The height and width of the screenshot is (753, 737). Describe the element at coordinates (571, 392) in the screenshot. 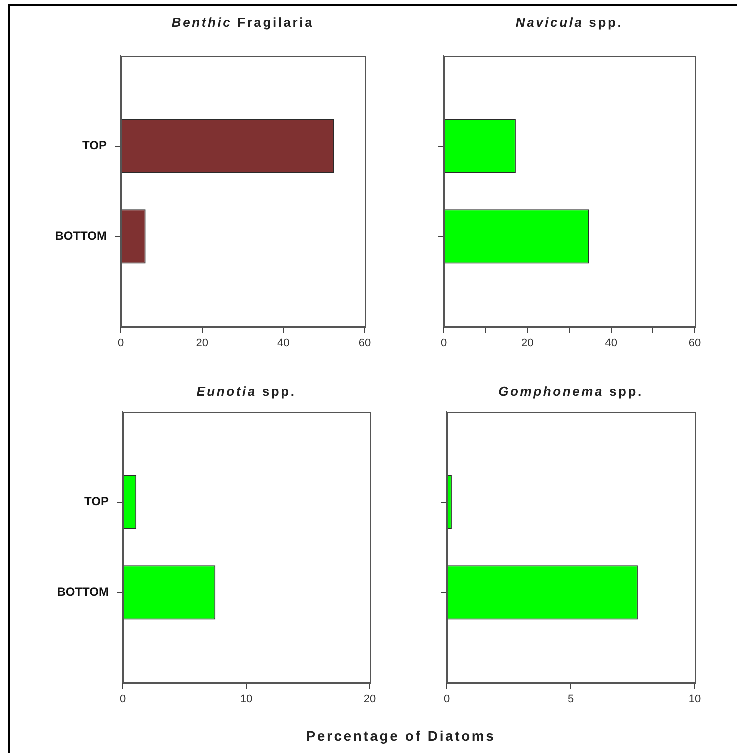

I see `chart-title: Gomphonema spp.` at that location.